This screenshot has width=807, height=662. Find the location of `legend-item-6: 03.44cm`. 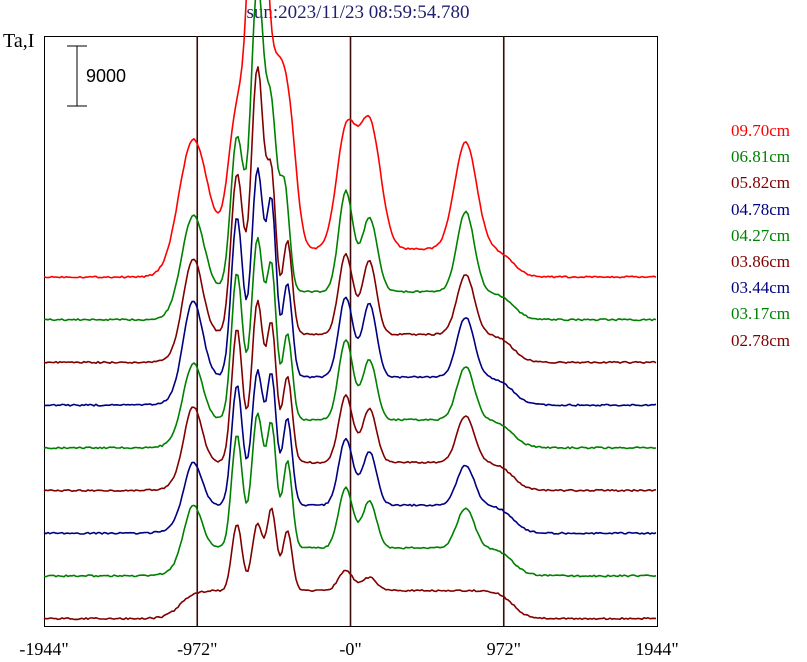

legend-item-6: 03.44cm is located at coordinates (761, 288).